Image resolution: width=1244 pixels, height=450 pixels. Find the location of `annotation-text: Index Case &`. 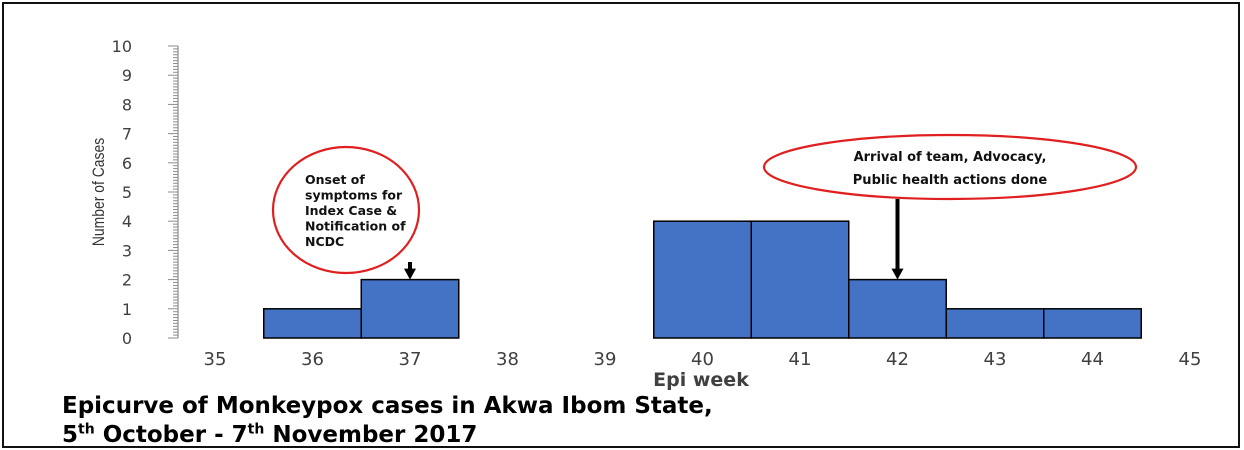

annotation-text: Index Case & is located at coordinates (351, 210).